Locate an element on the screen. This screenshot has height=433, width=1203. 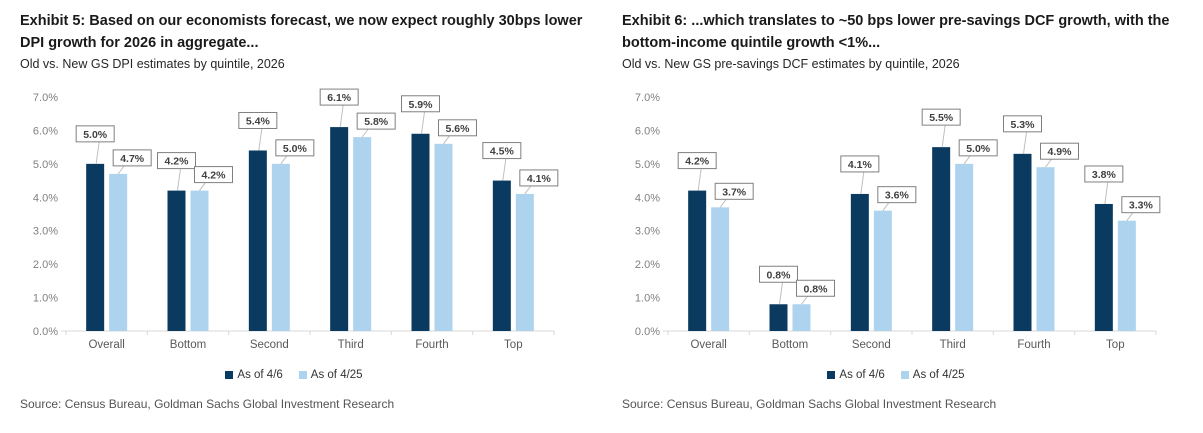
bar-as-of-4-25-overall is located at coordinates (720, 269).